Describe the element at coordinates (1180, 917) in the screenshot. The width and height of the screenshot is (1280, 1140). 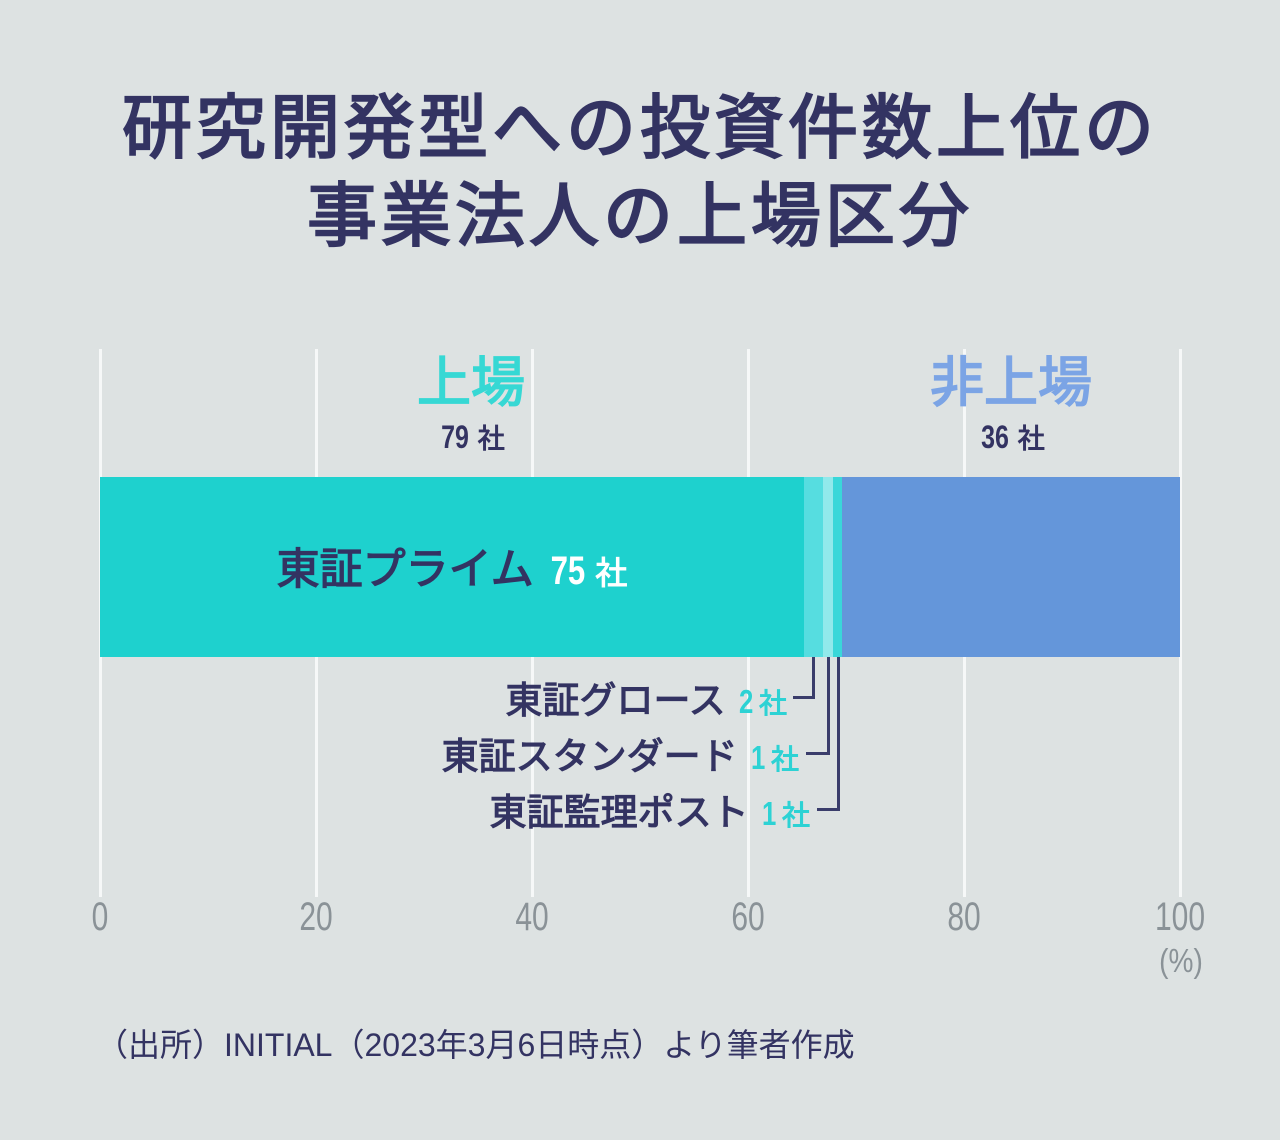
I see `x-tick-100: 100` at that location.